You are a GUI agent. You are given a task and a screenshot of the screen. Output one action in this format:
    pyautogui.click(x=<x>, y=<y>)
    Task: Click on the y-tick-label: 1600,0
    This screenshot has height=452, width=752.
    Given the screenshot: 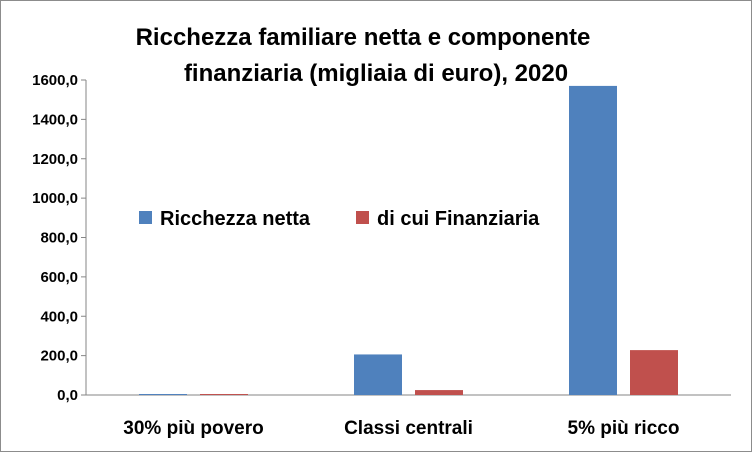 What is the action you would take?
    pyautogui.click(x=55, y=80)
    